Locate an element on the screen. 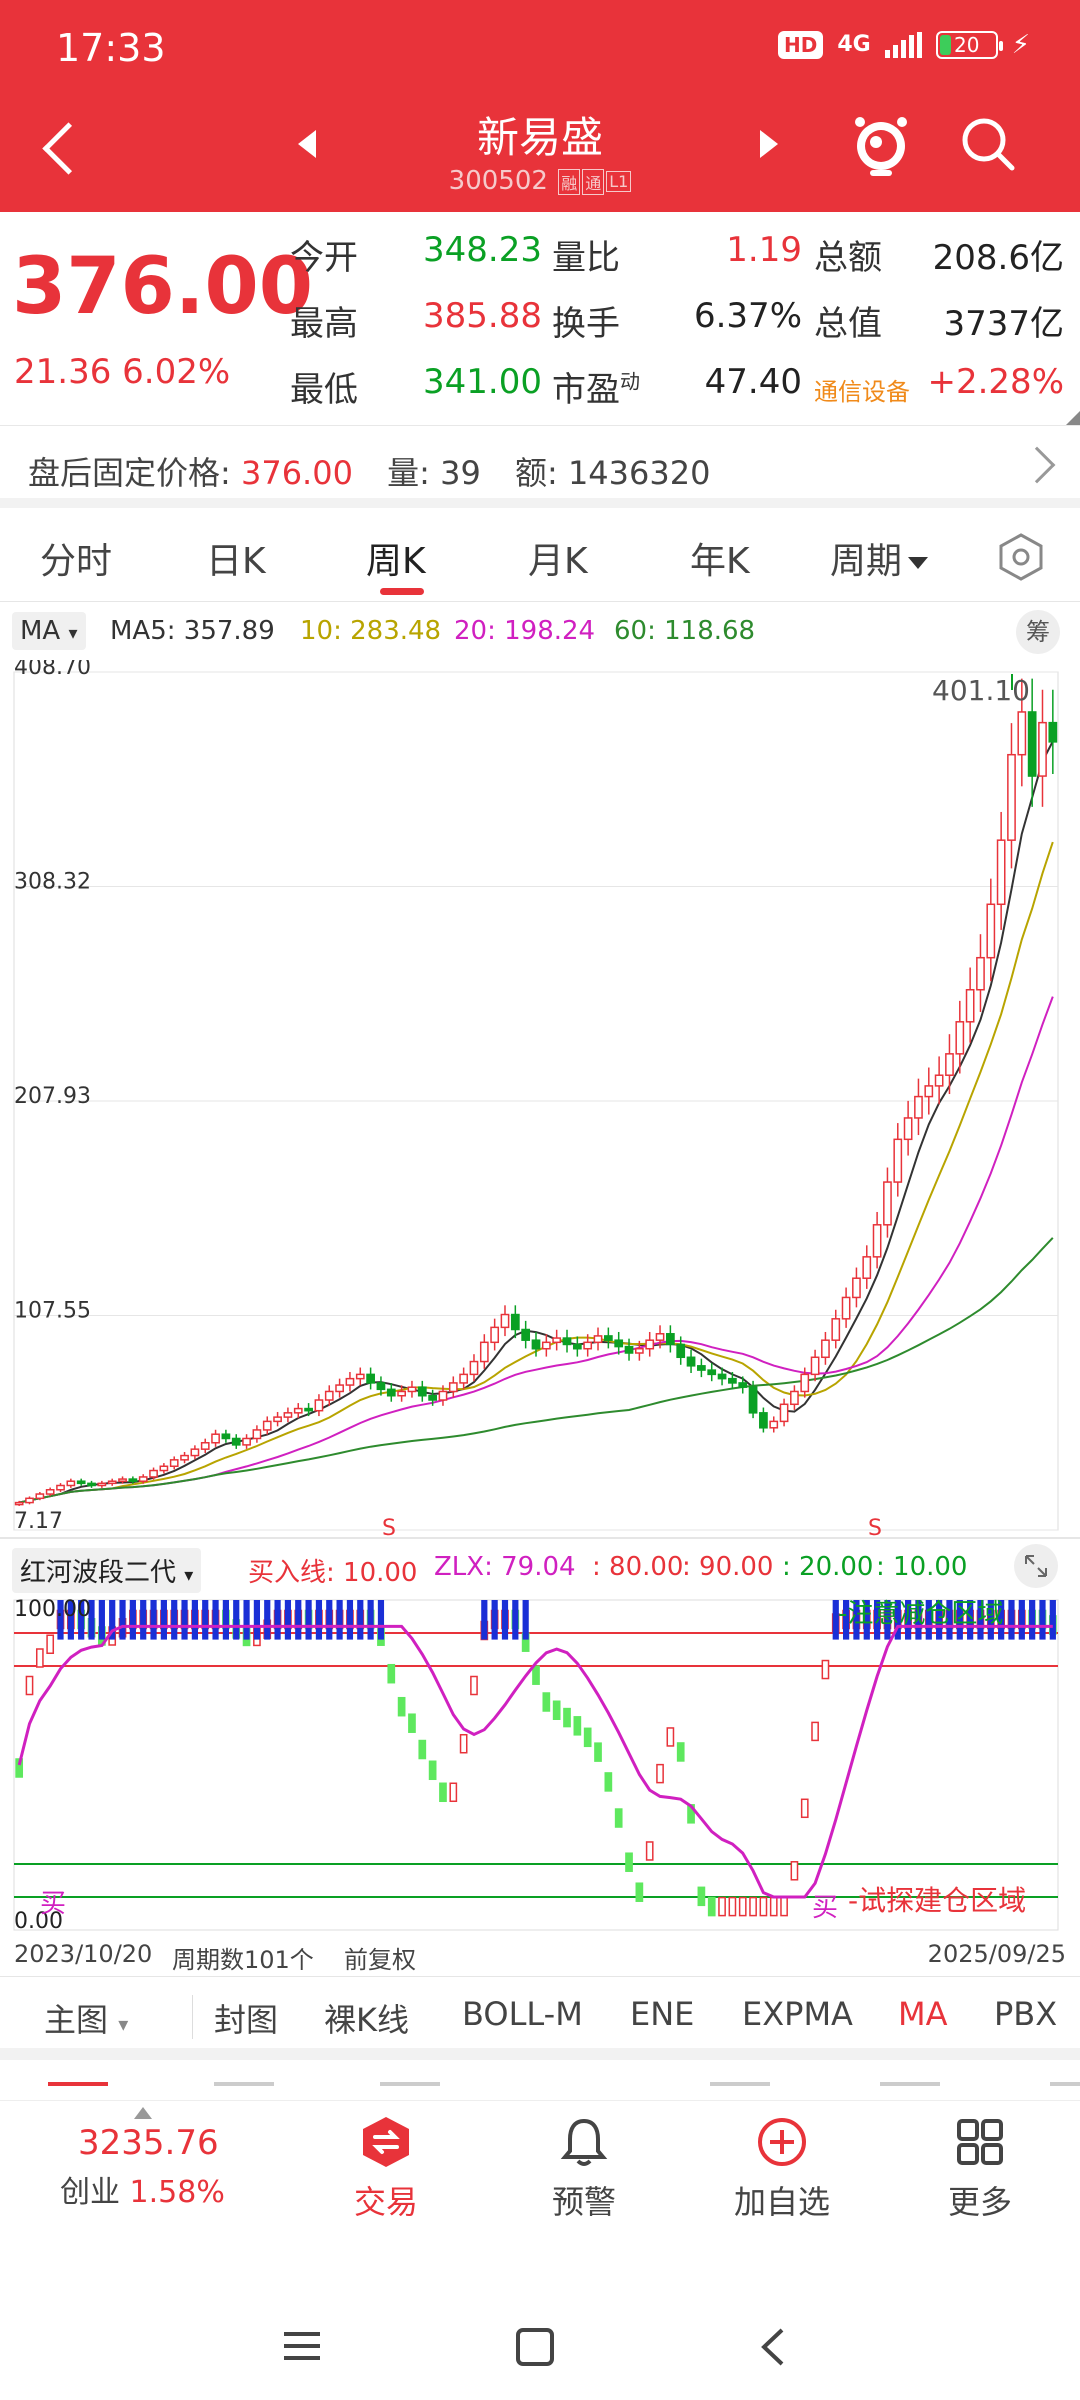  high-value: 385.88 is located at coordinates (482, 316).